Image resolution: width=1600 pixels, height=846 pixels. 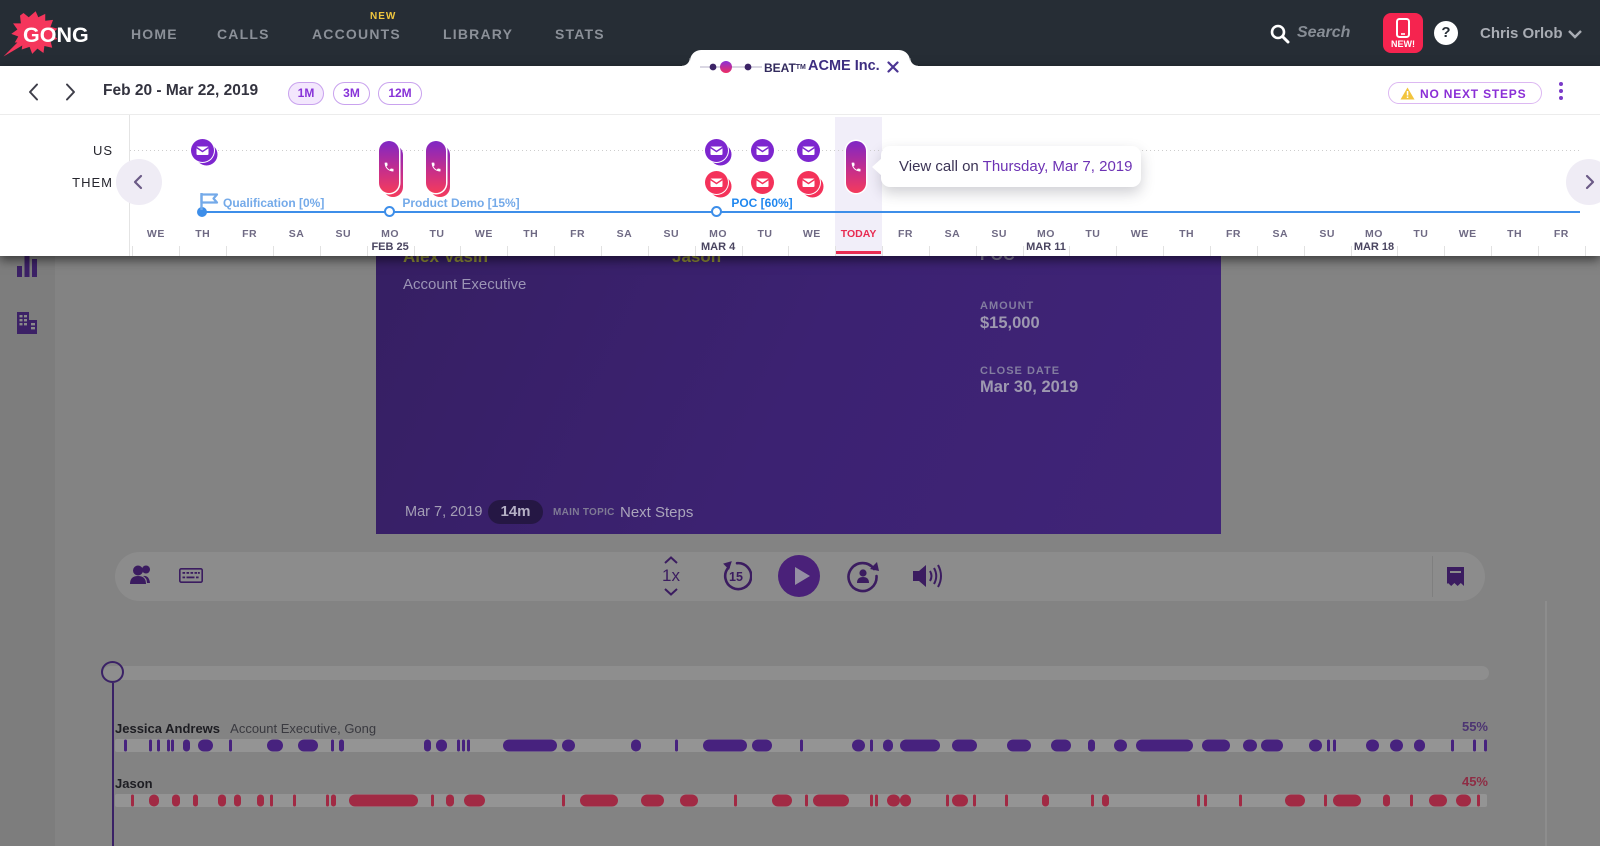 What do you see at coordinates (736, 577) in the screenshot?
I see `svg-text: 15` at bounding box center [736, 577].